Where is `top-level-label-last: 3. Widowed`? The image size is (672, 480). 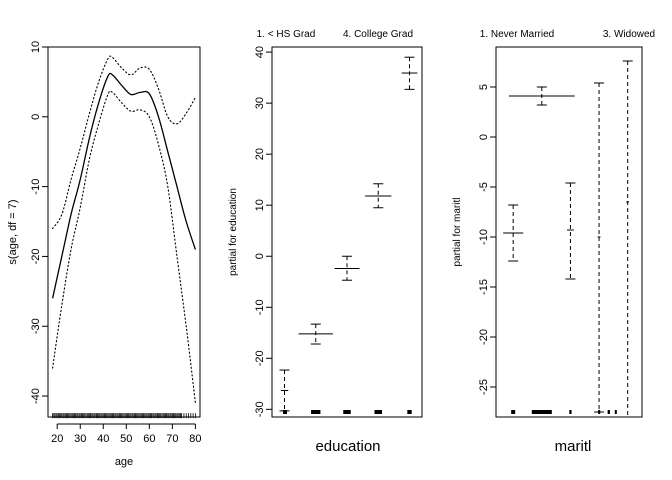 top-level-label-last: 3. Widowed is located at coordinates (629, 34).